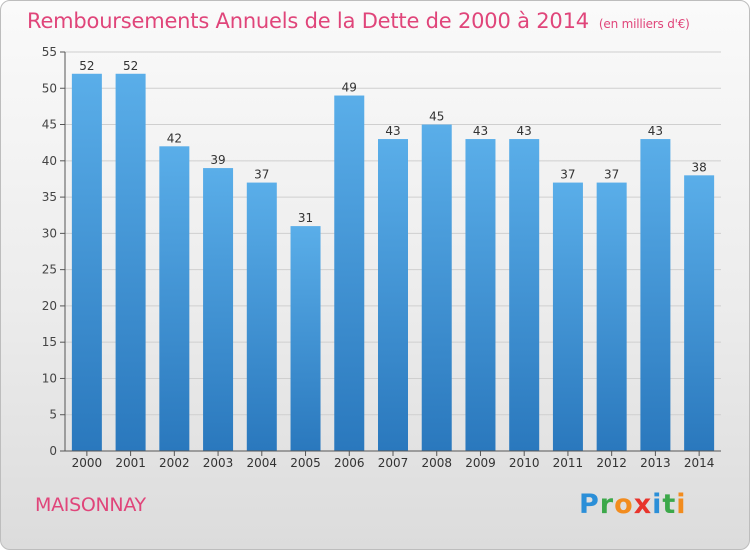 This screenshot has width=750, height=550. I want to click on x-tick-label: 2000, so click(87, 463).